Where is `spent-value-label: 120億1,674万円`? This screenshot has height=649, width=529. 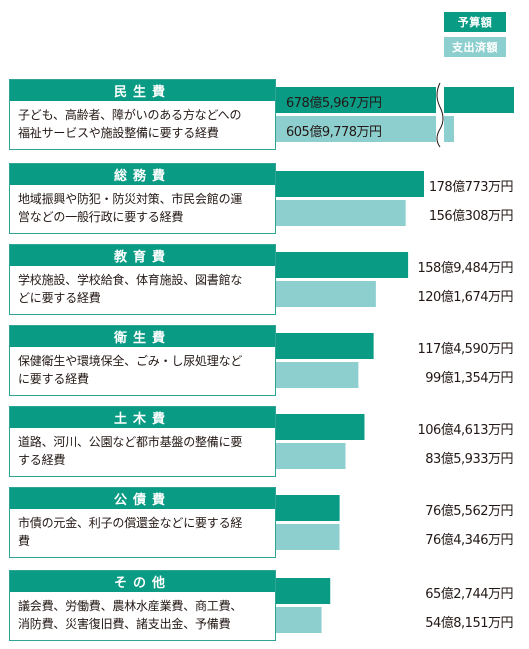
spent-value-label: 120億1,674万円 is located at coordinates (465, 297).